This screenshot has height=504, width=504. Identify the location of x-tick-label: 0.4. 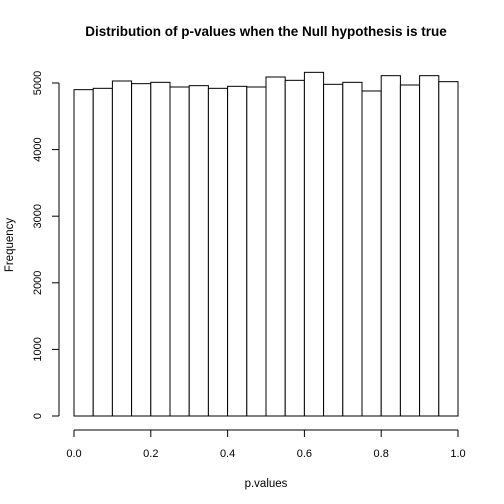
(227, 454).